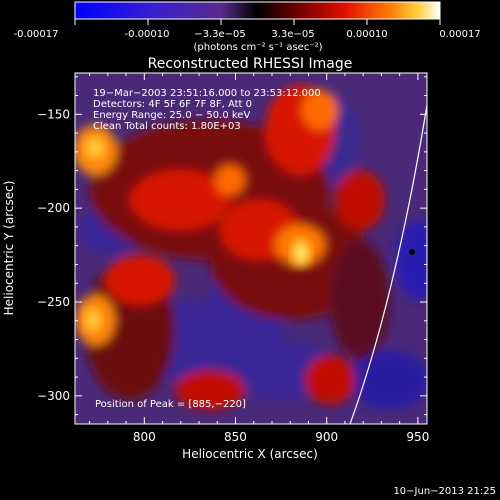  I want to click on colorbar-tick-label: -0.00017, so click(36, 34).